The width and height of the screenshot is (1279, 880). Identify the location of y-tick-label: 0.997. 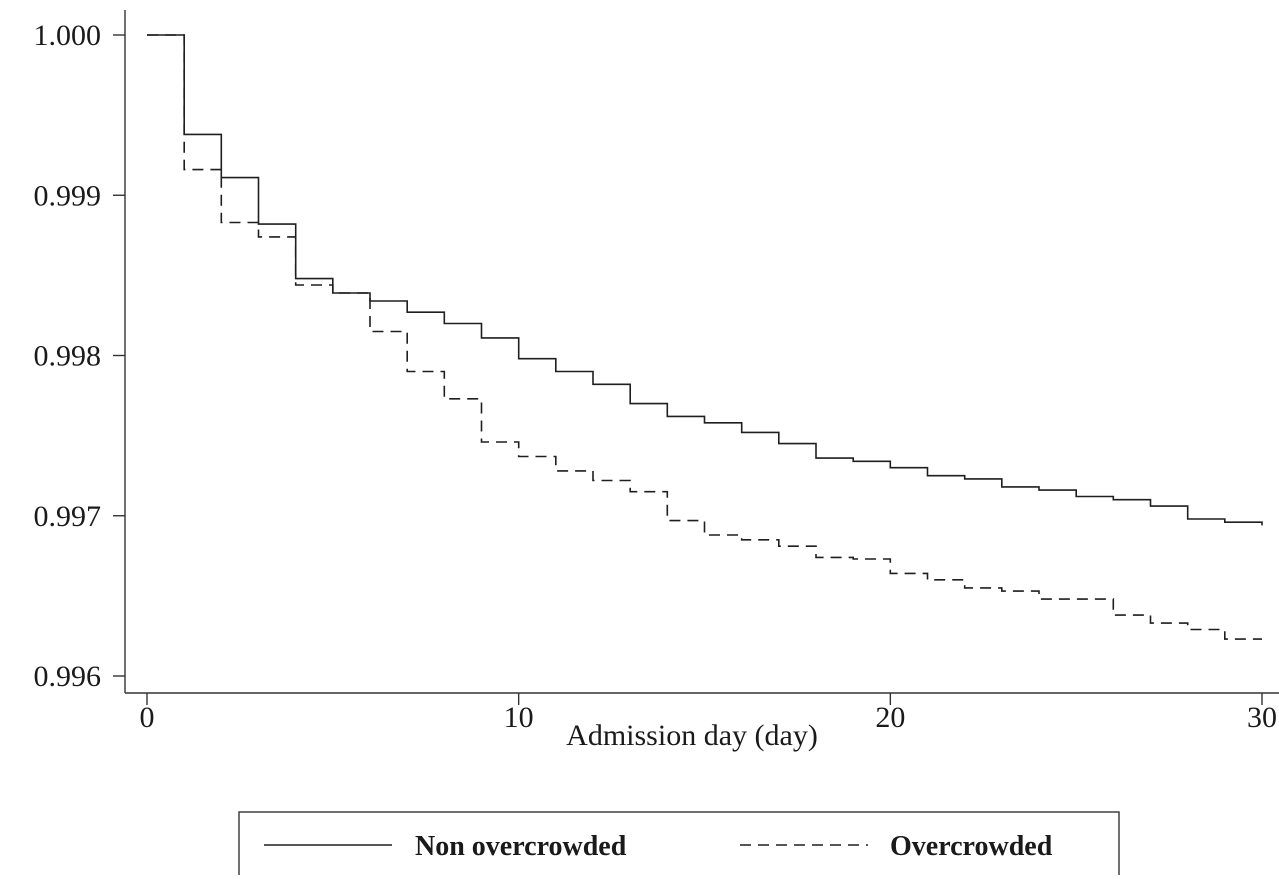
(68, 516).